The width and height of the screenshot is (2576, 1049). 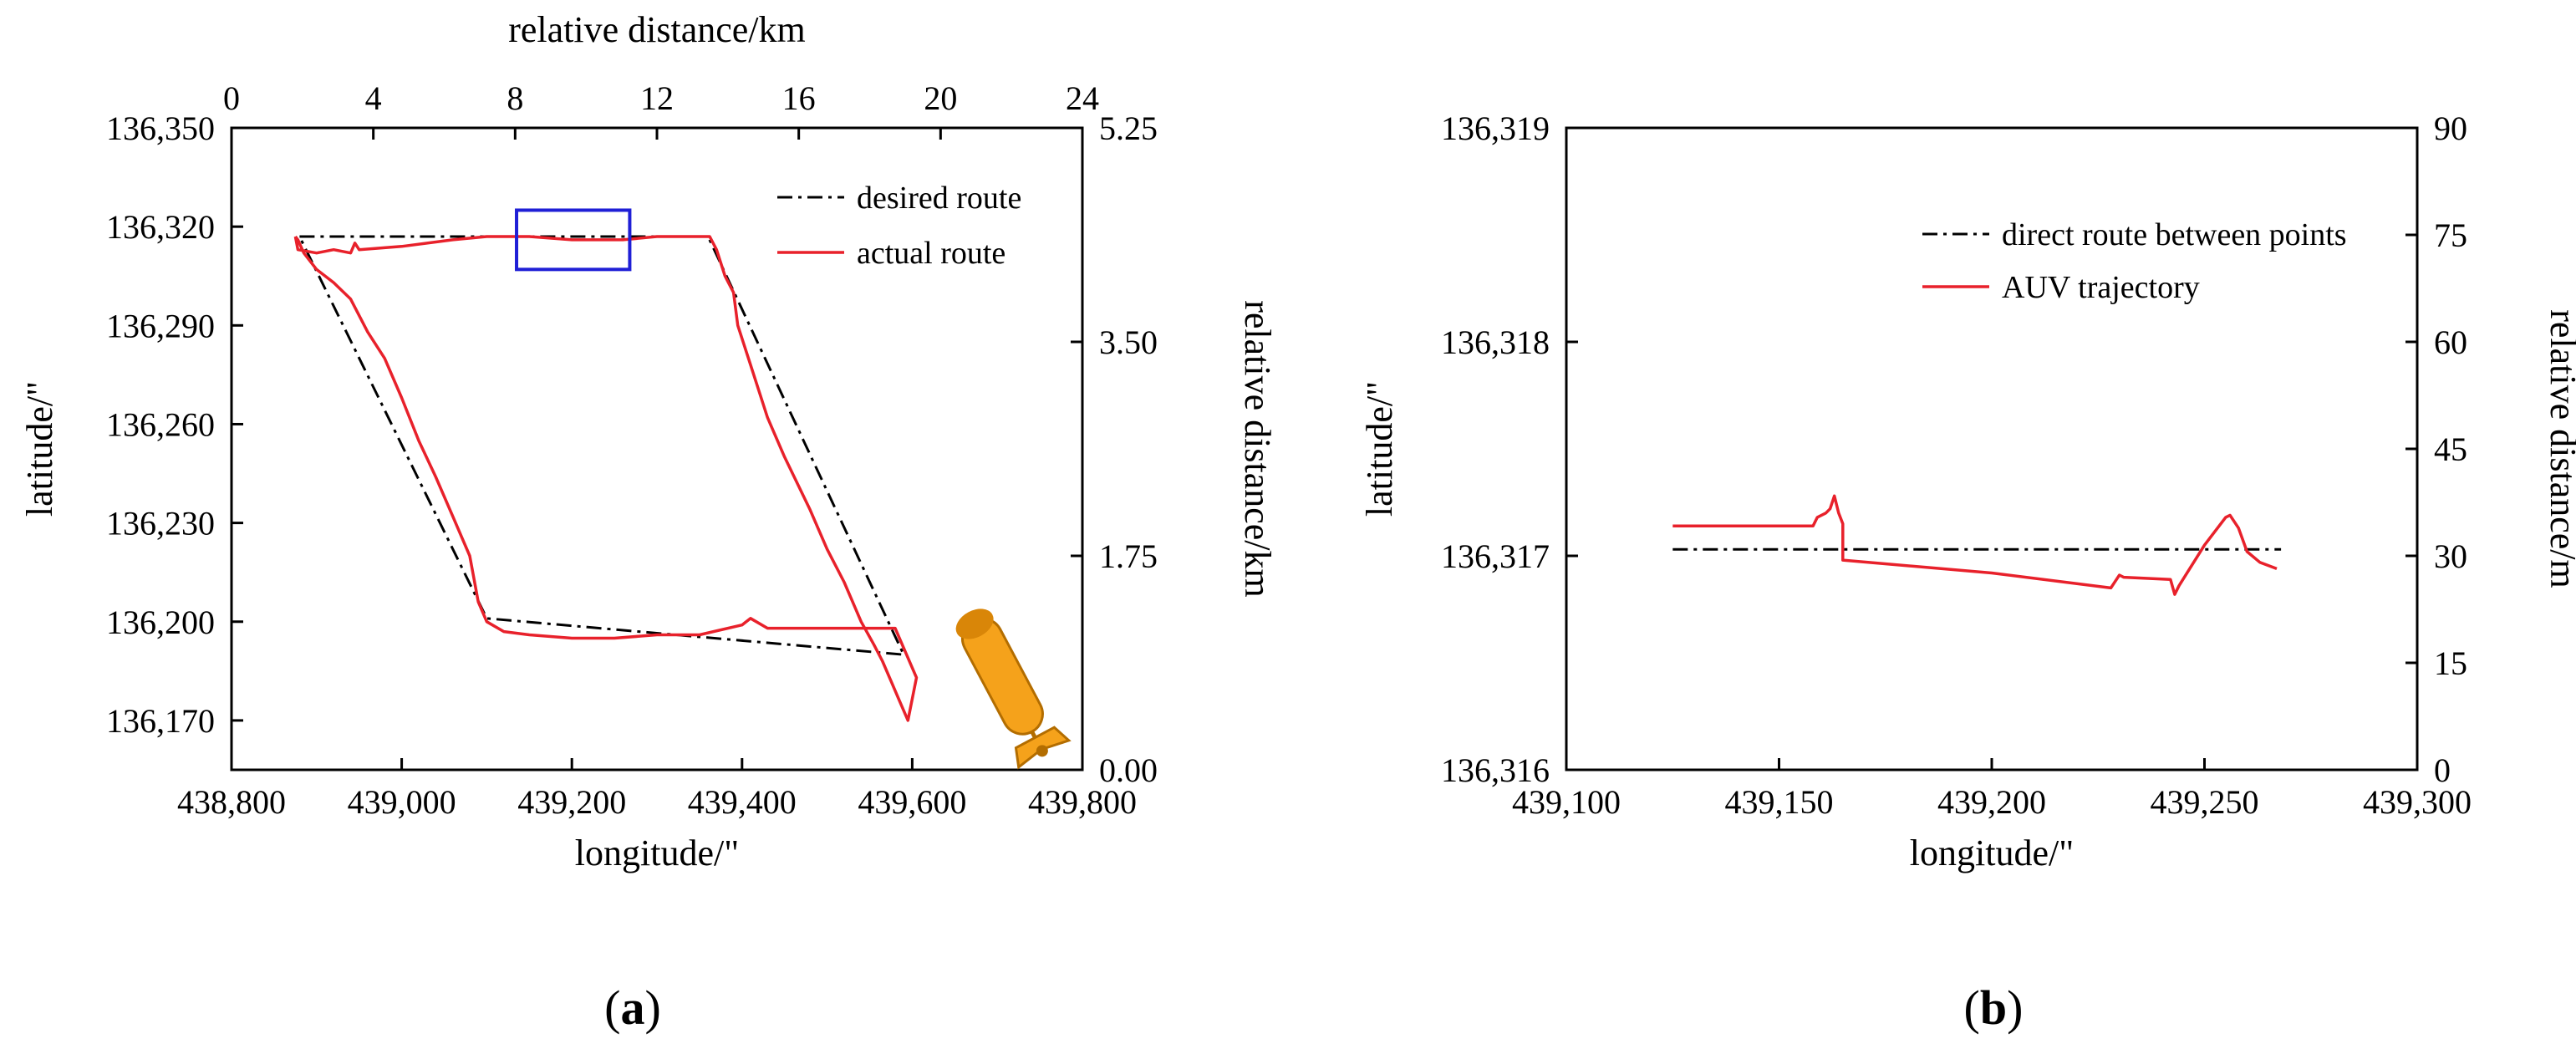 I want to click on chart-b-x-tick-label: 439,200, so click(x=1991, y=802).